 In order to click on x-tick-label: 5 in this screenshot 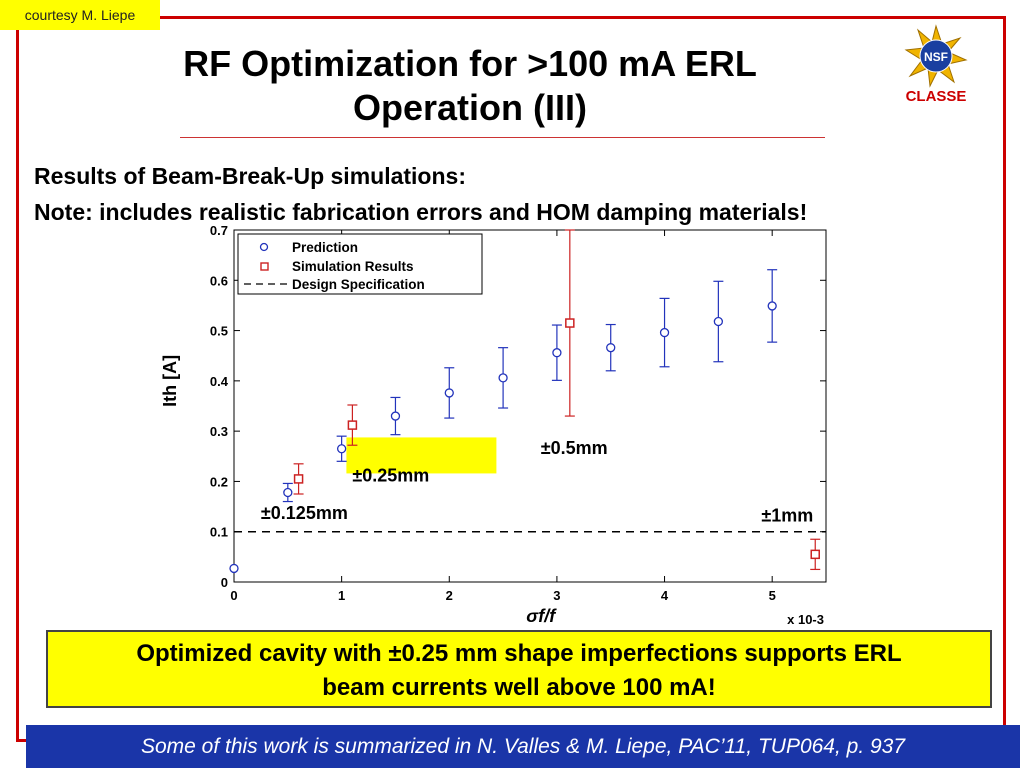, I will do `click(772, 595)`.